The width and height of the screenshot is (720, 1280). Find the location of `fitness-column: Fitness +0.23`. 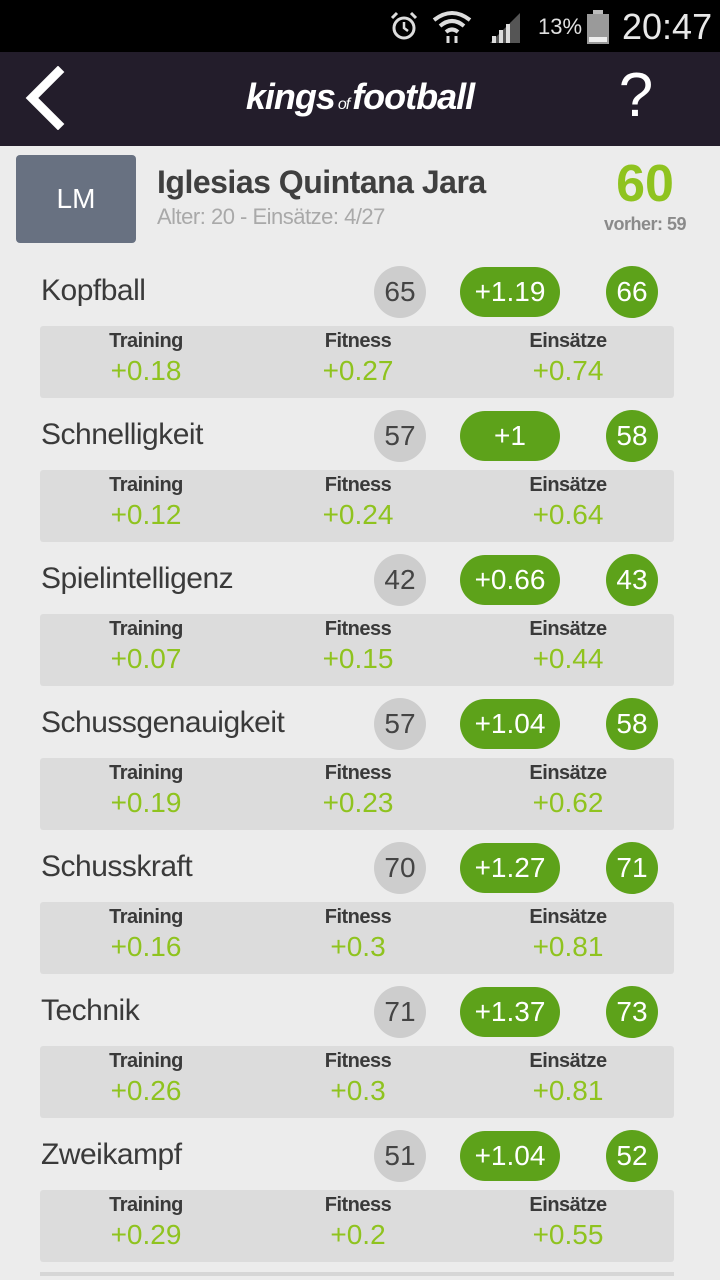

fitness-column: Fitness +0.23 is located at coordinates (358, 790).